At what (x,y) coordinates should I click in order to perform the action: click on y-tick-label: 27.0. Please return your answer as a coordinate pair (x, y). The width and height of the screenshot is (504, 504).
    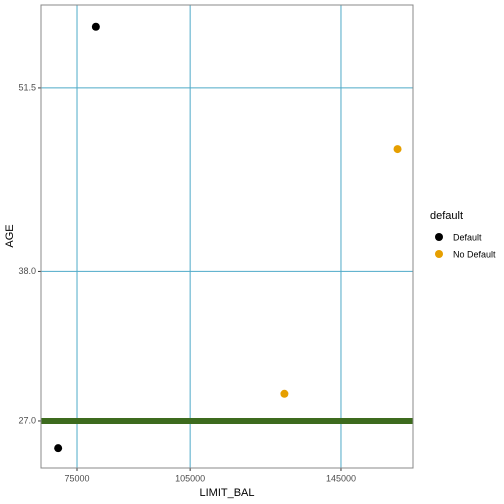
    Looking at the image, I should click on (27, 420).